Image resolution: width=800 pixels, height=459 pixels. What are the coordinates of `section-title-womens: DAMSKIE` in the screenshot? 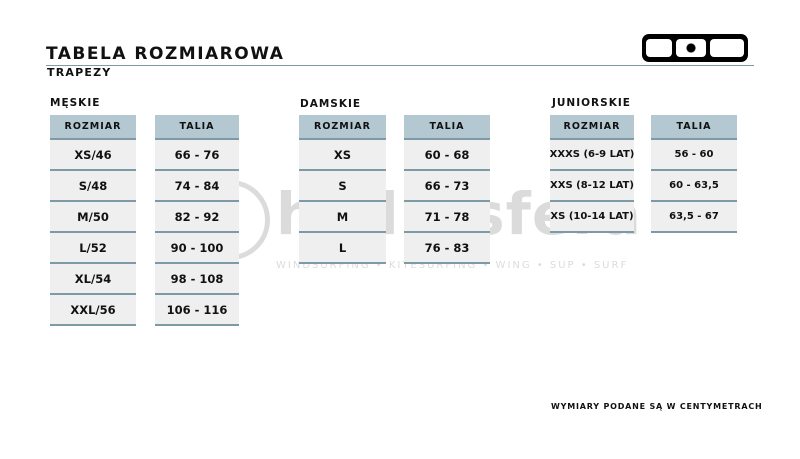 It's located at (331, 104).